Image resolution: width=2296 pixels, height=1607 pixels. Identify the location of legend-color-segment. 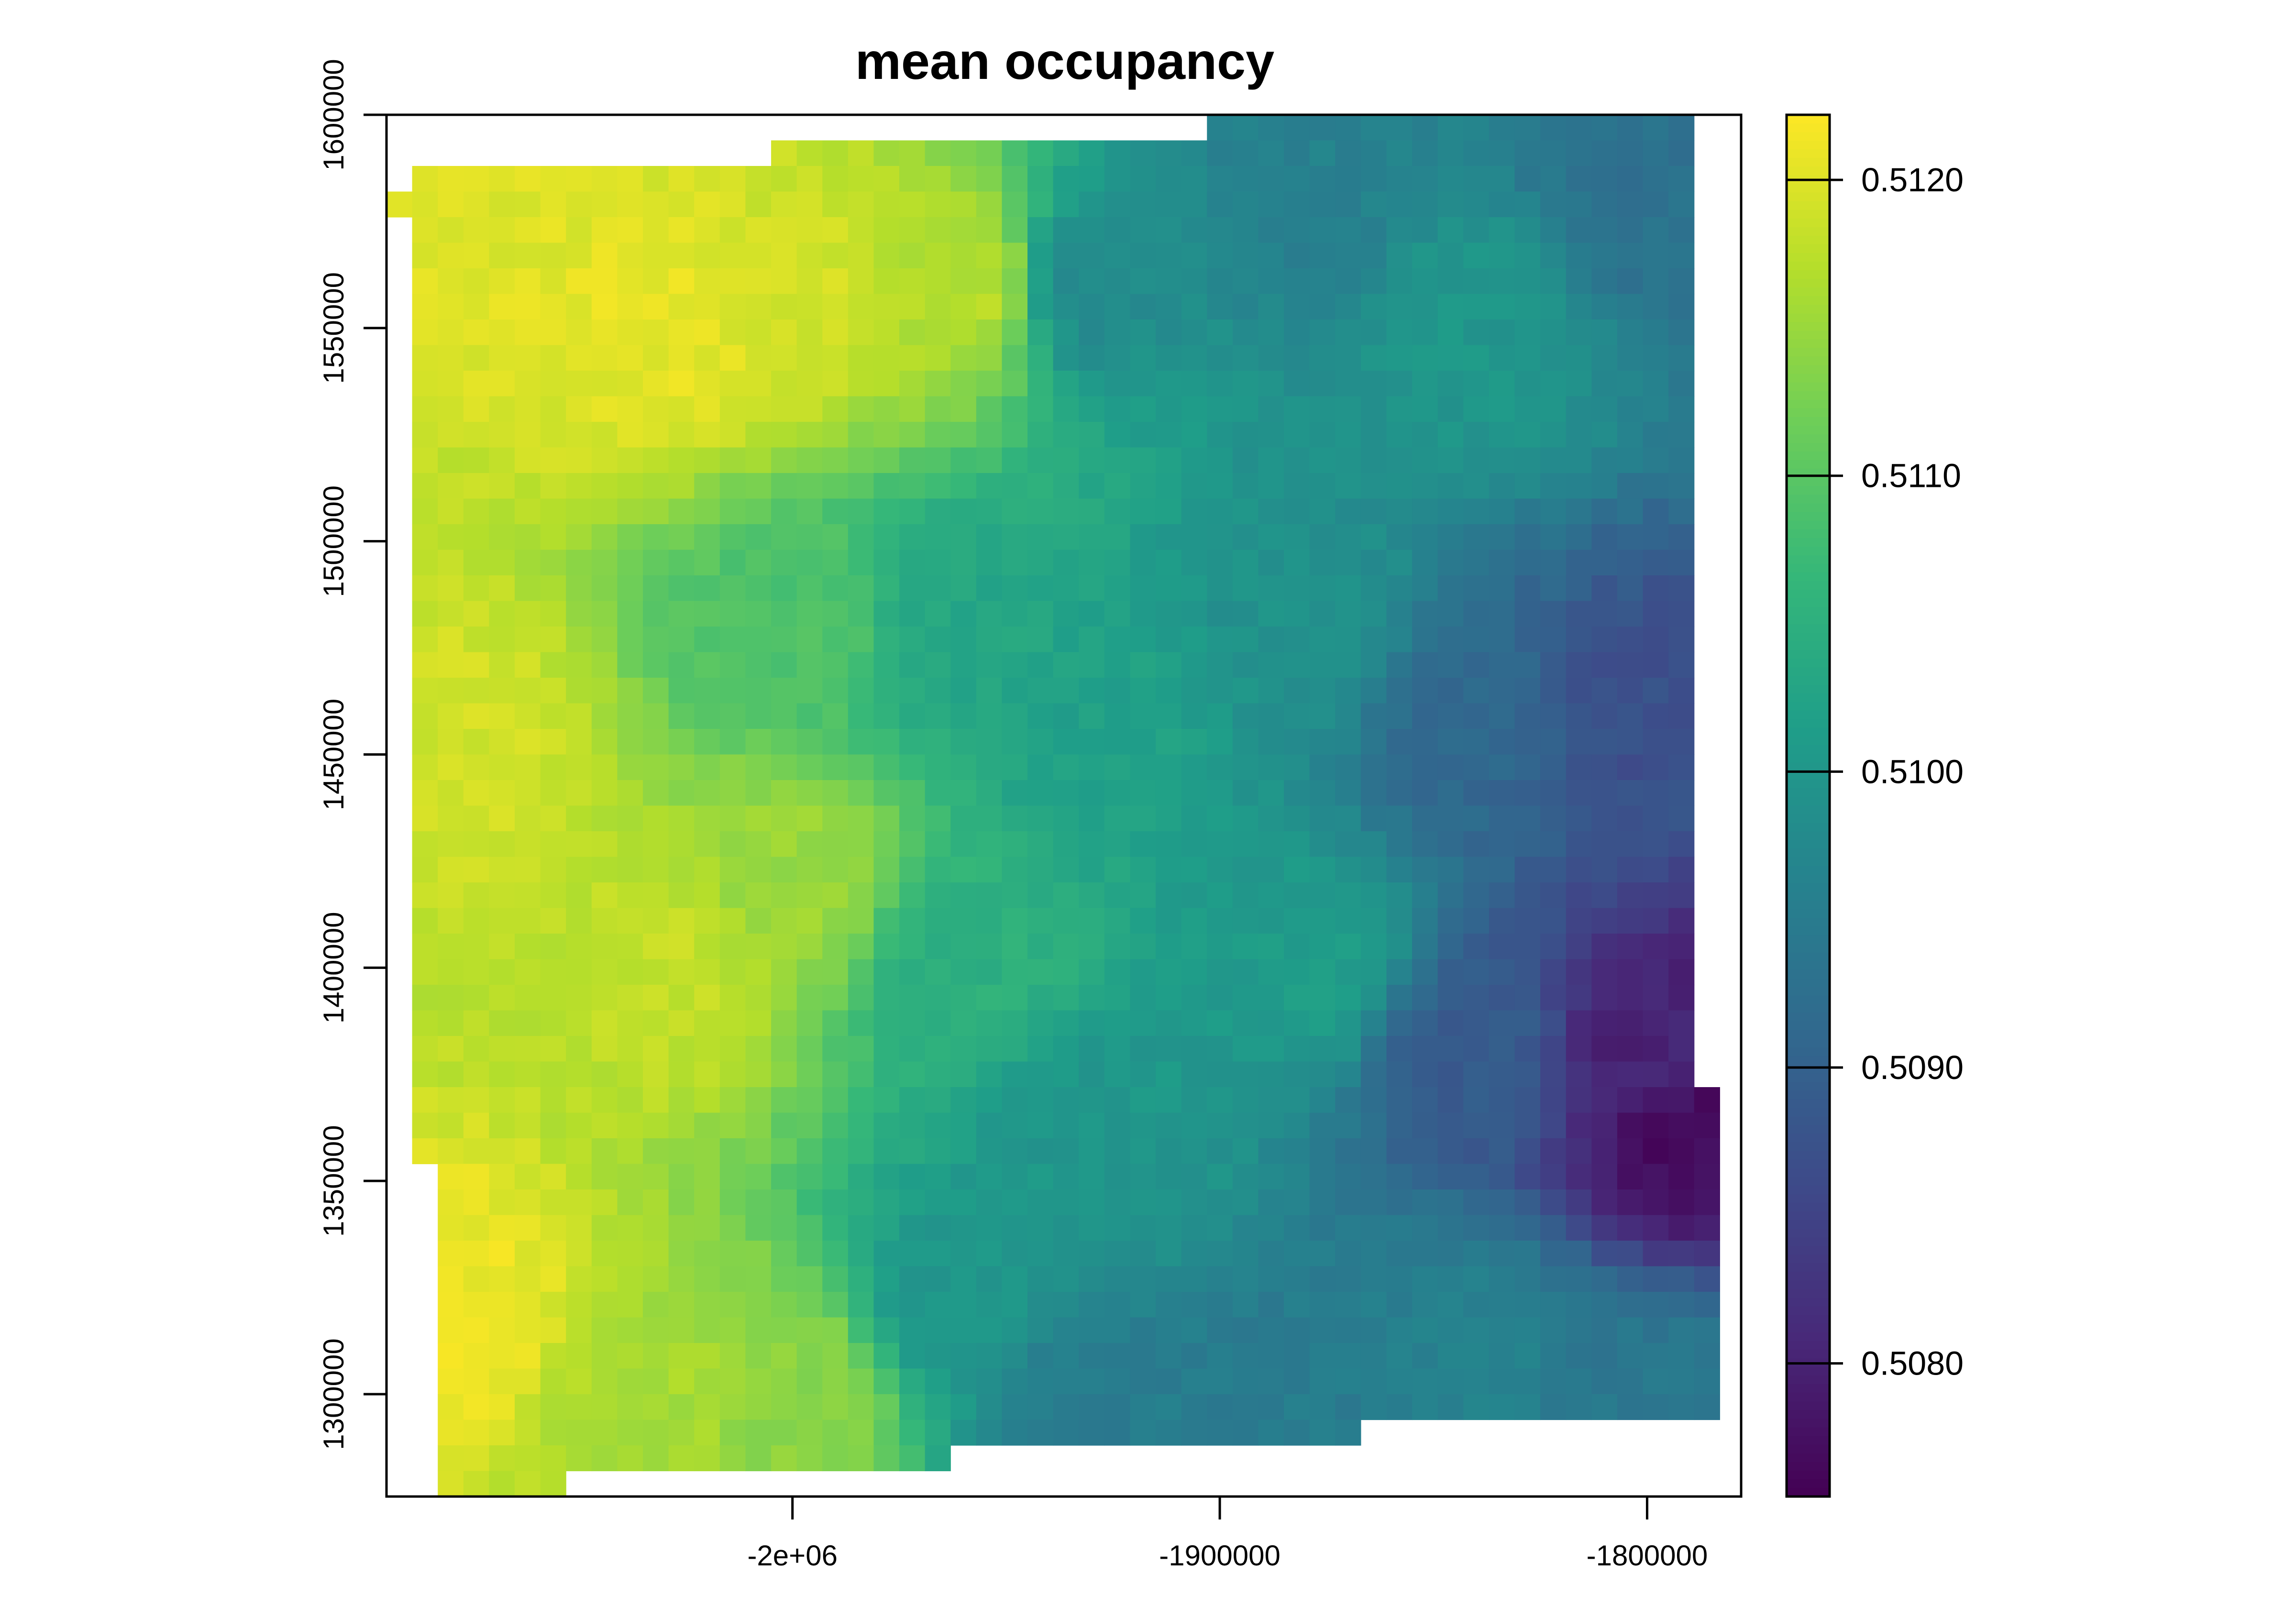
(1809, 223).